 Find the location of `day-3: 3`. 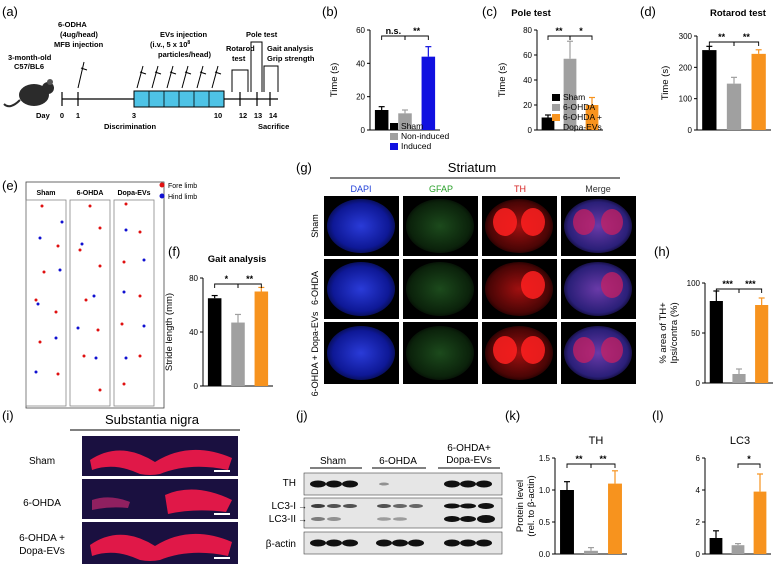

day-3: 3 is located at coordinates (134, 115).